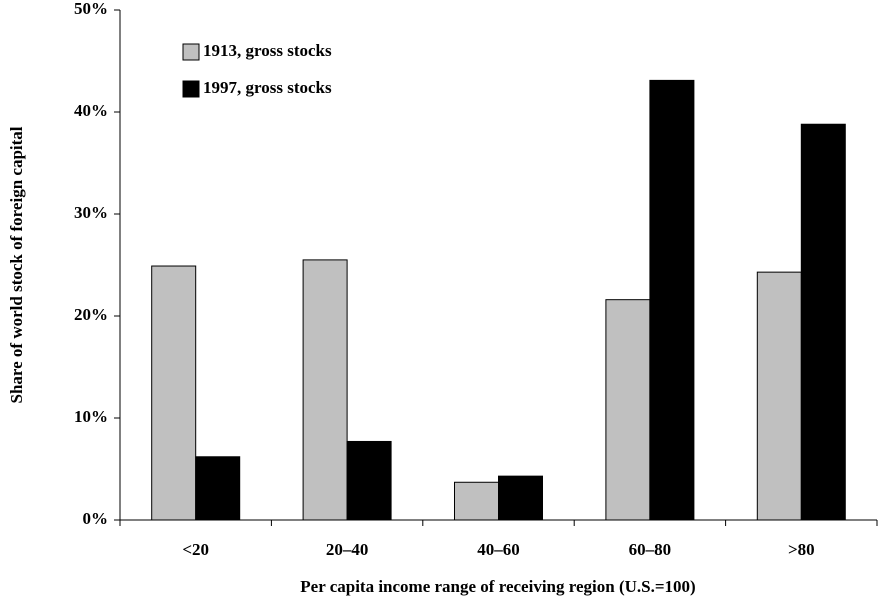 This screenshot has width=878, height=602. What do you see at coordinates (195, 549) in the screenshot?
I see `x-tick-label: <20` at bounding box center [195, 549].